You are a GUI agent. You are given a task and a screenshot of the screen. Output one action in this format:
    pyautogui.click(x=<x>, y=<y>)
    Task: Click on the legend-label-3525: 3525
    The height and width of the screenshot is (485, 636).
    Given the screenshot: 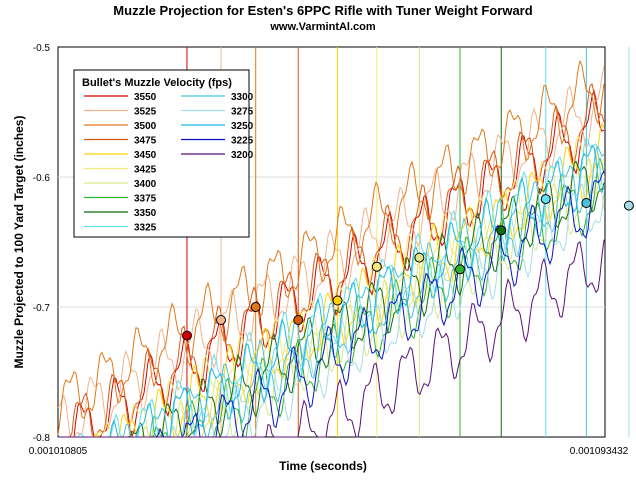 What is the action you would take?
    pyautogui.click(x=145, y=112)
    